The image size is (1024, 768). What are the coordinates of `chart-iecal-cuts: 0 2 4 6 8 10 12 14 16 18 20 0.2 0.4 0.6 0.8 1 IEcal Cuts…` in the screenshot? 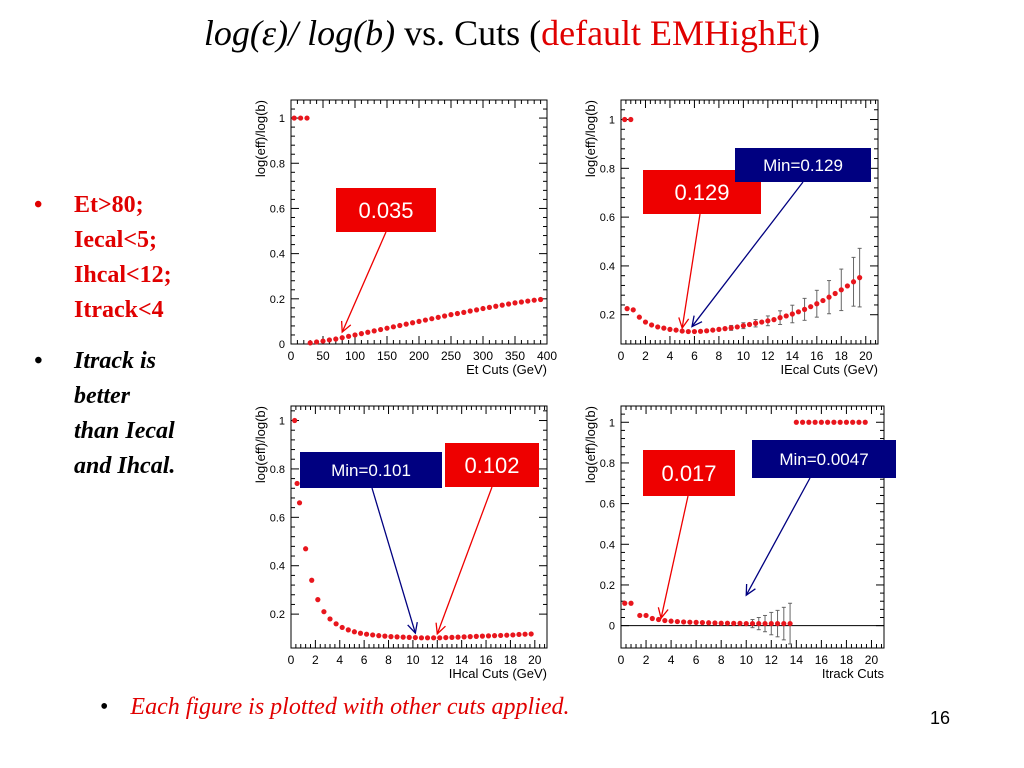 It's located at (731, 238).